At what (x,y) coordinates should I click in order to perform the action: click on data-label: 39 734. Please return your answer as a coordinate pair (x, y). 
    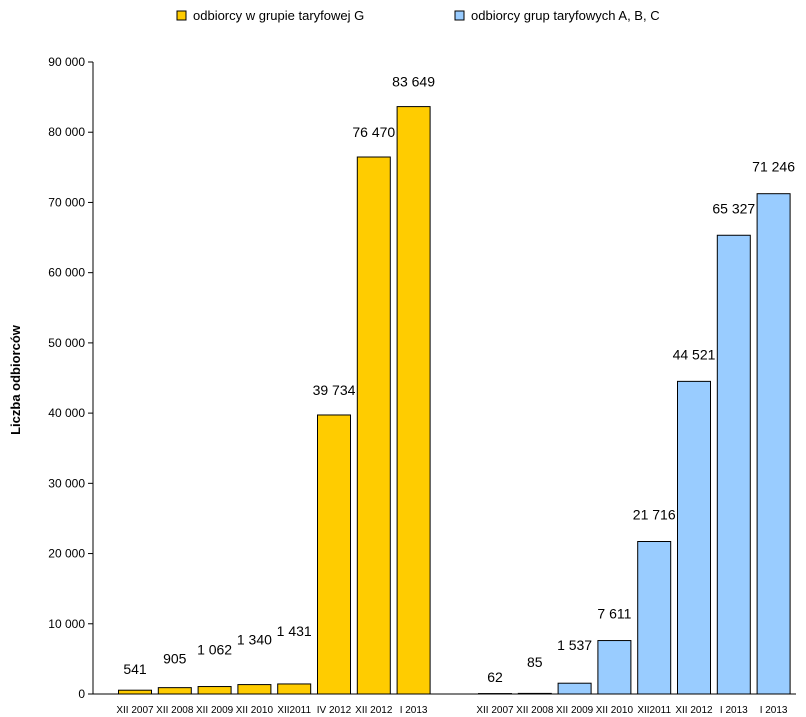
    Looking at the image, I should click on (334, 390).